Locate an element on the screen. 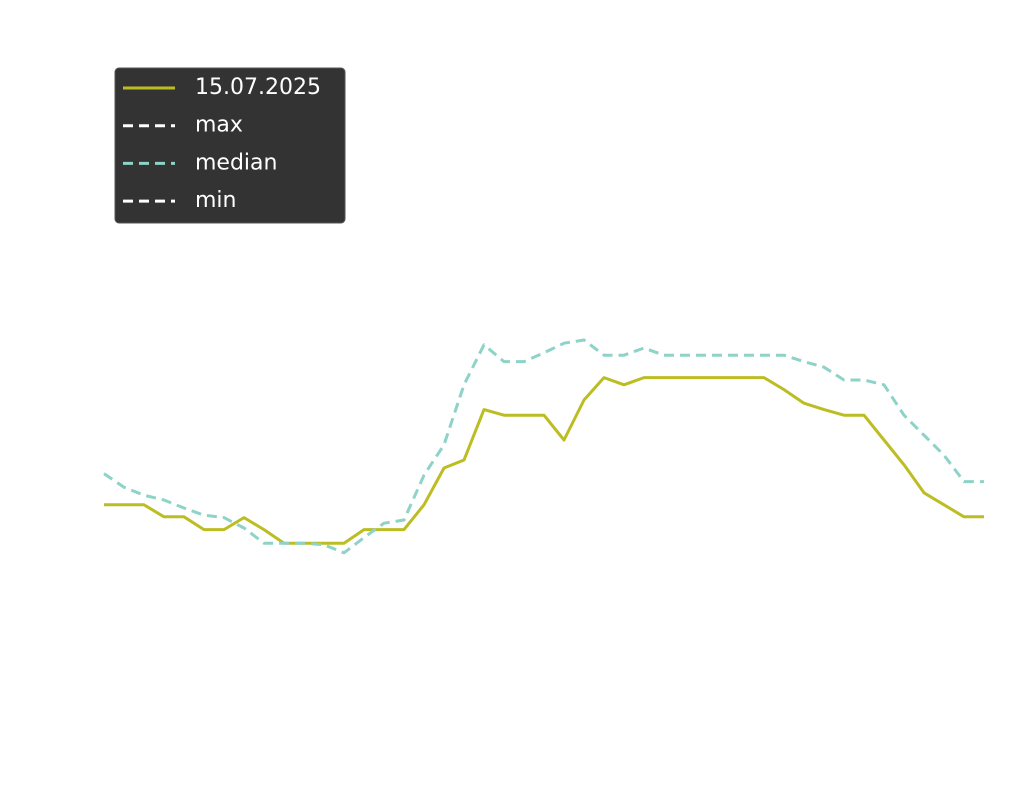 Image resolution: width=1023 pixels, height=812 pixels. legend-label: 15.07.2025 is located at coordinates (258, 87).